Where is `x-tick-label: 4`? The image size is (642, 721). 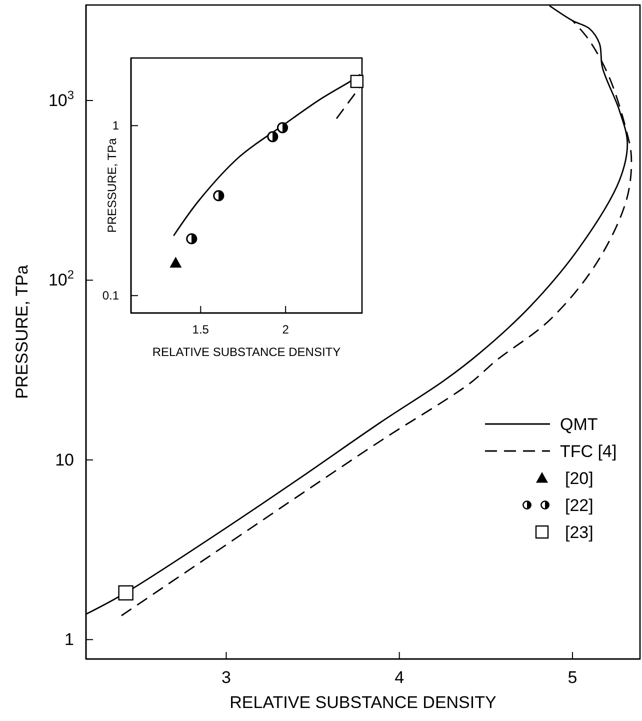
x-tick-label: 4 is located at coordinates (399, 678).